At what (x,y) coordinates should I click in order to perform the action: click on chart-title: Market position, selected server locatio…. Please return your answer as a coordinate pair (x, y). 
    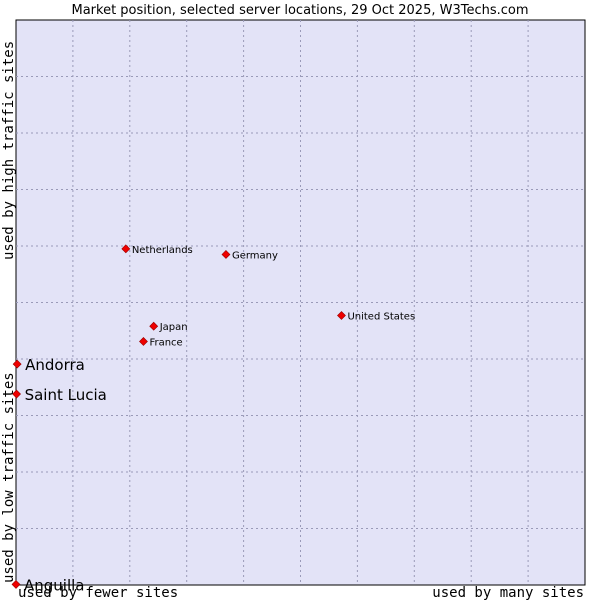
    Looking at the image, I should click on (299, 10).